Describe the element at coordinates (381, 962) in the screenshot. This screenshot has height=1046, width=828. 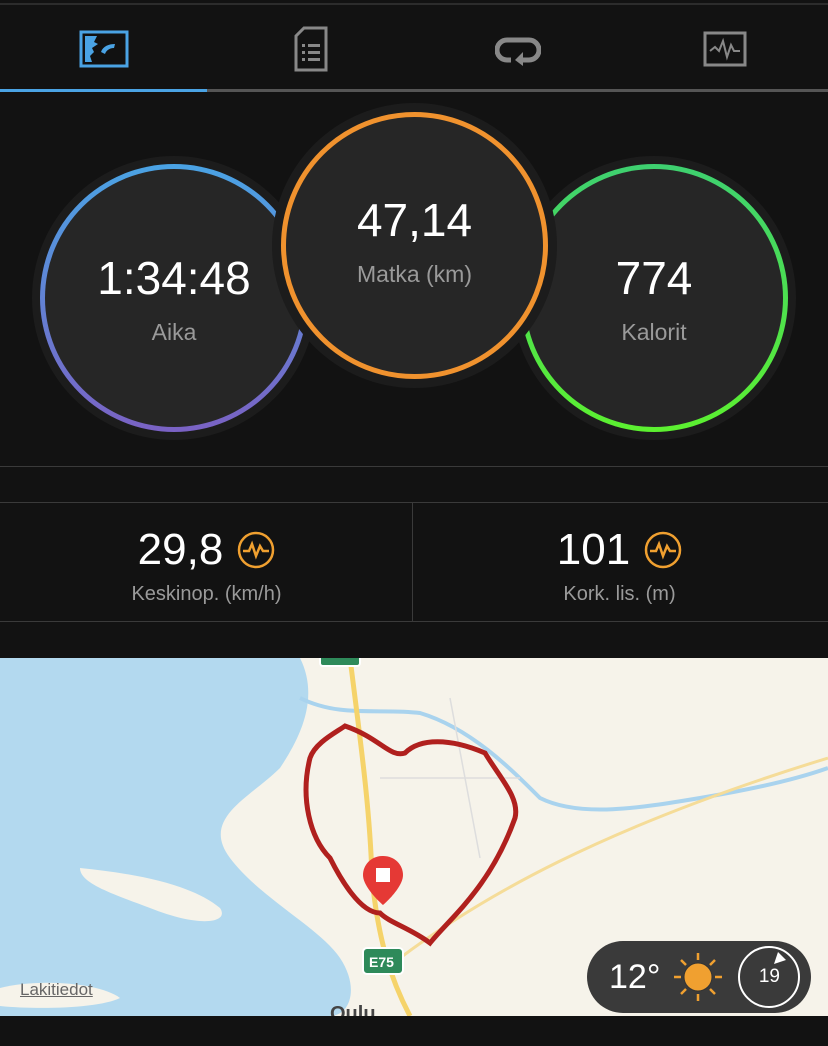
I see `road-label: E75` at that location.